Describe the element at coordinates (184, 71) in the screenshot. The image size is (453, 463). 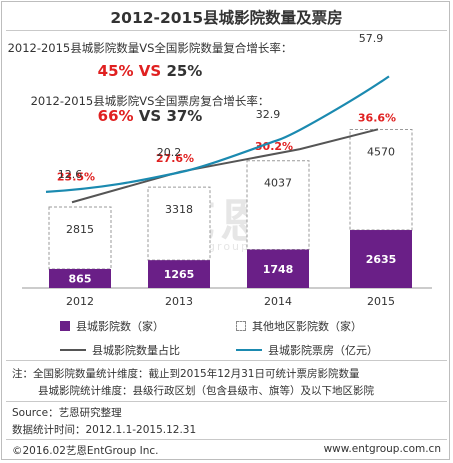
I see `growth-cinemas-national: 25%` at that location.